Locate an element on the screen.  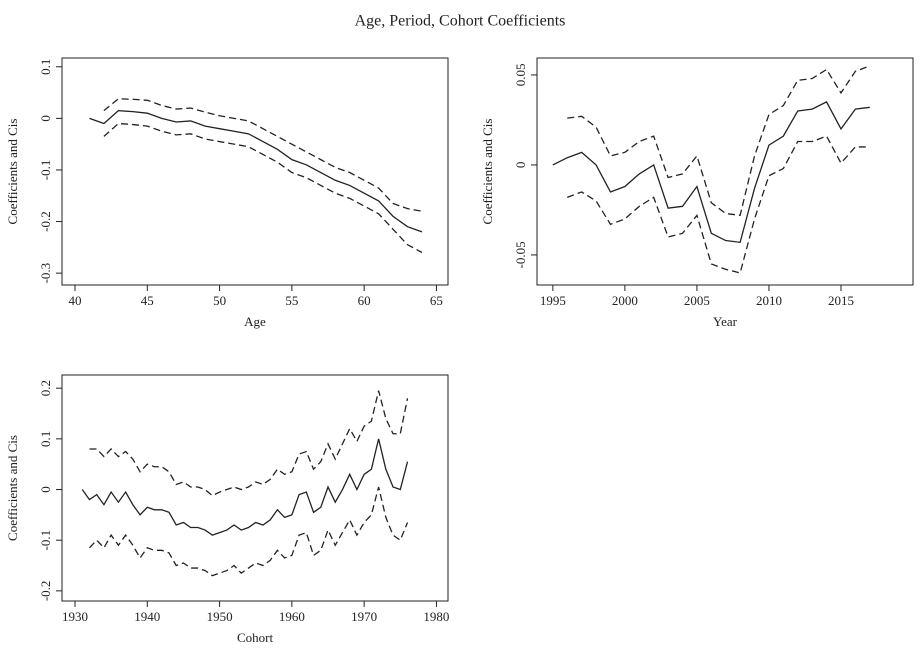
x-tick-label: 45 is located at coordinates (147, 300).